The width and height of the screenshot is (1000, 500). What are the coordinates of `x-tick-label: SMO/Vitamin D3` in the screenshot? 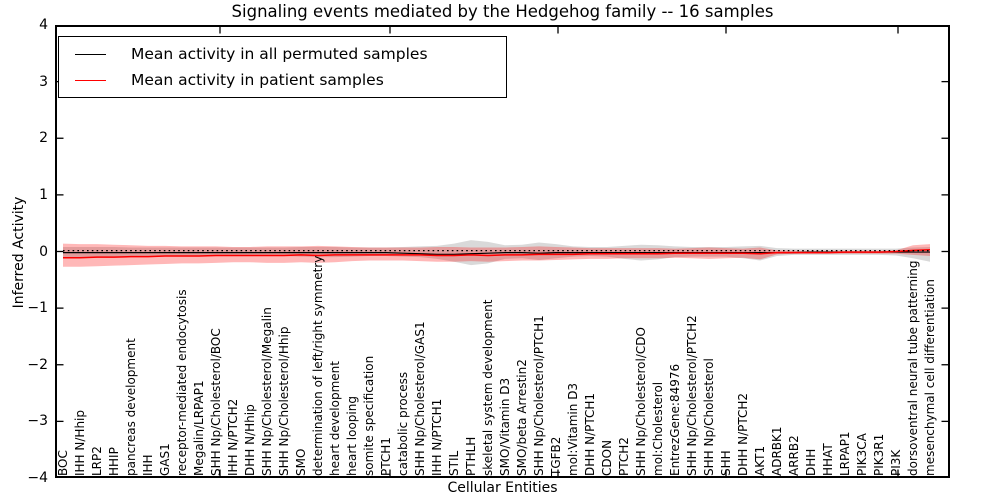 It's located at (505, 426).